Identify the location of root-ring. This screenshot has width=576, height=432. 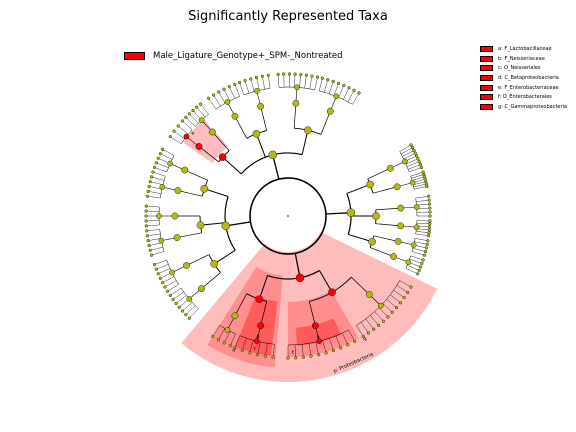
(288, 216).